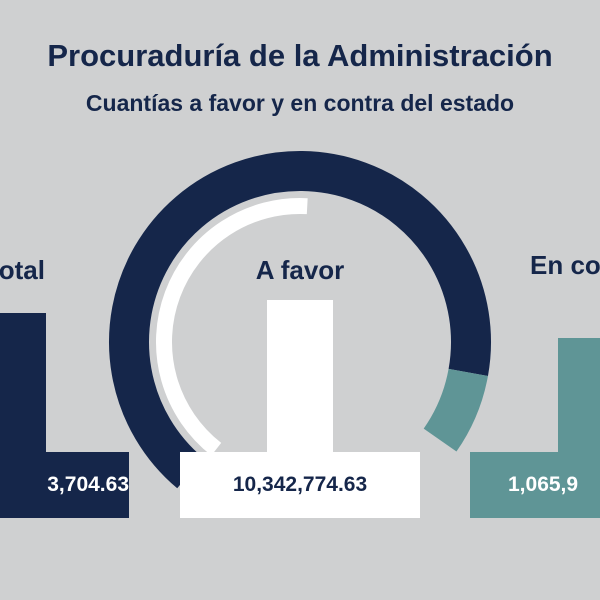 The width and height of the screenshot is (600, 600). What do you see at coordinates (88, 484) in the screenshot?
I see `value-total: 3,704.63` at bounding box center [88, 484].